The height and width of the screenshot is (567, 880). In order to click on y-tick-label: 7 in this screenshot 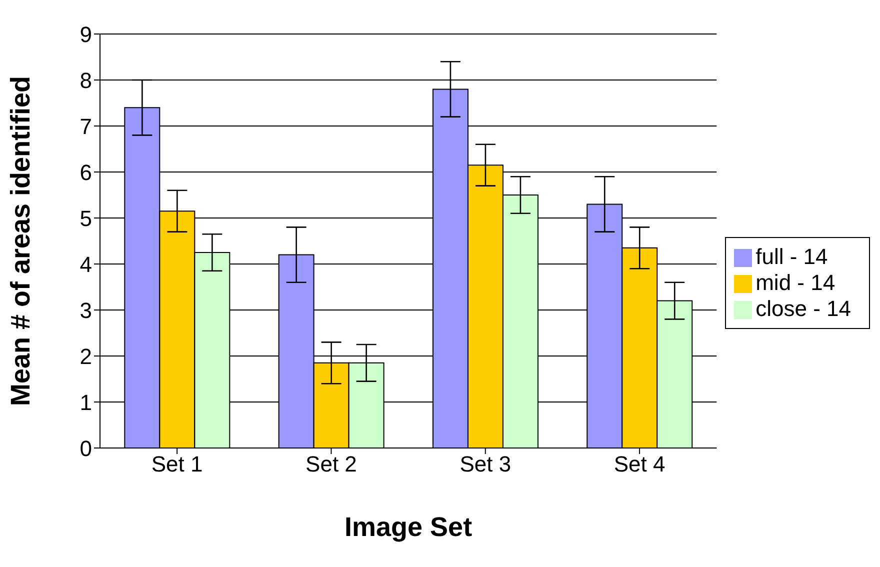, I will do `click(86, 126)`.